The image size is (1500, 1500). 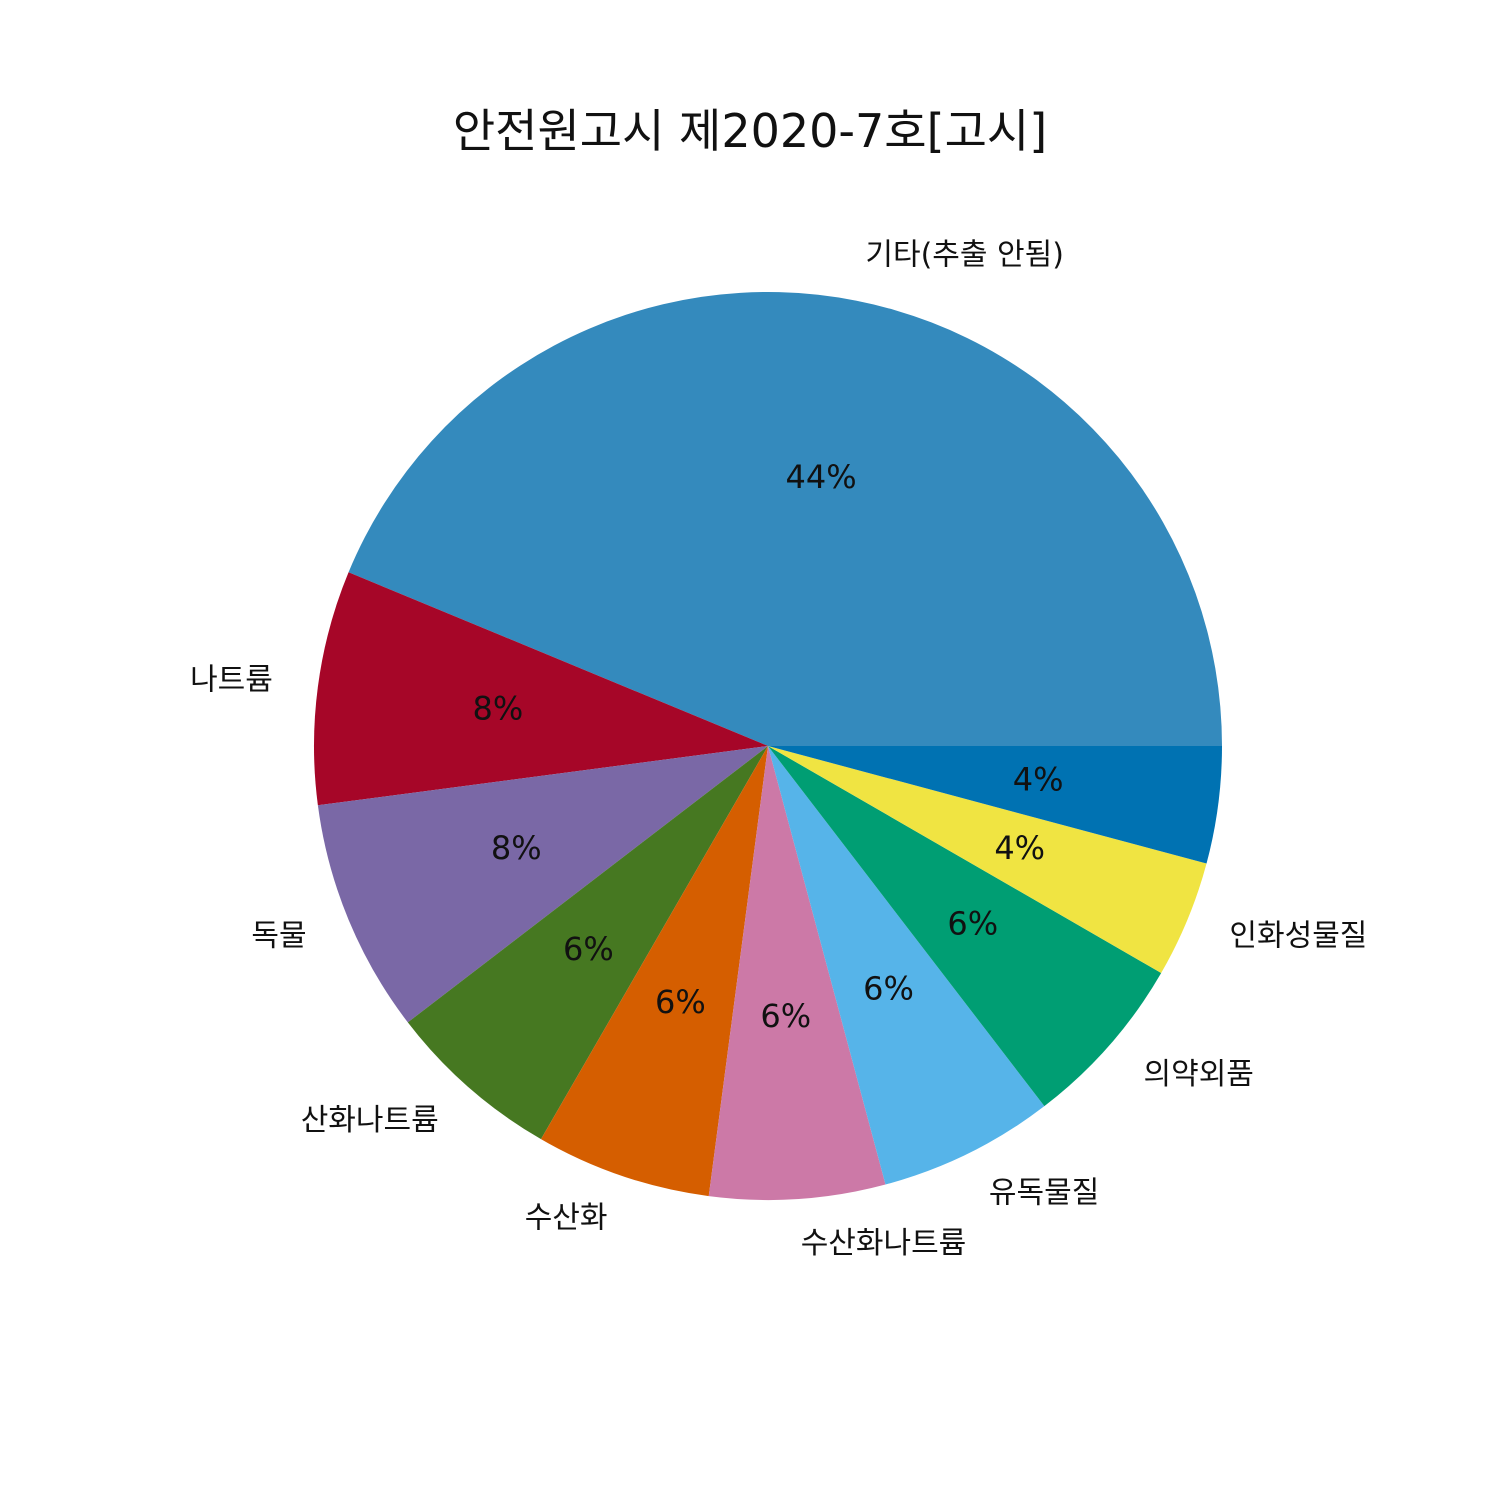 I want to click on slice-category-label: 의약외품, so click(x=1199, y=1074).